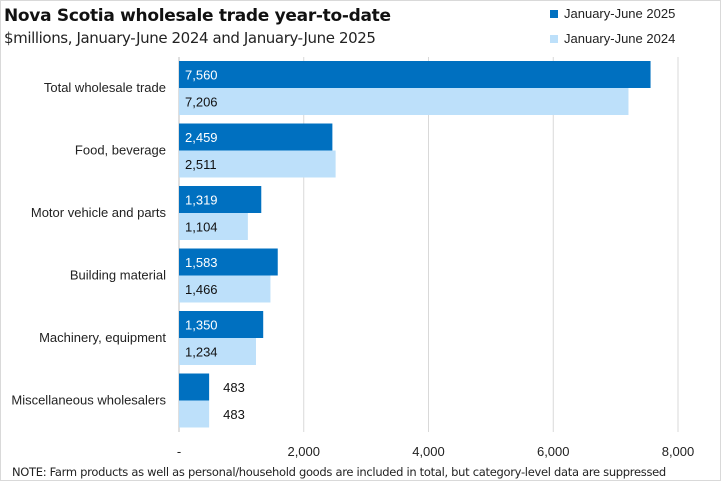 The image size is (721, 481). I want to click on data-label: 1,319, so click(201, 200).